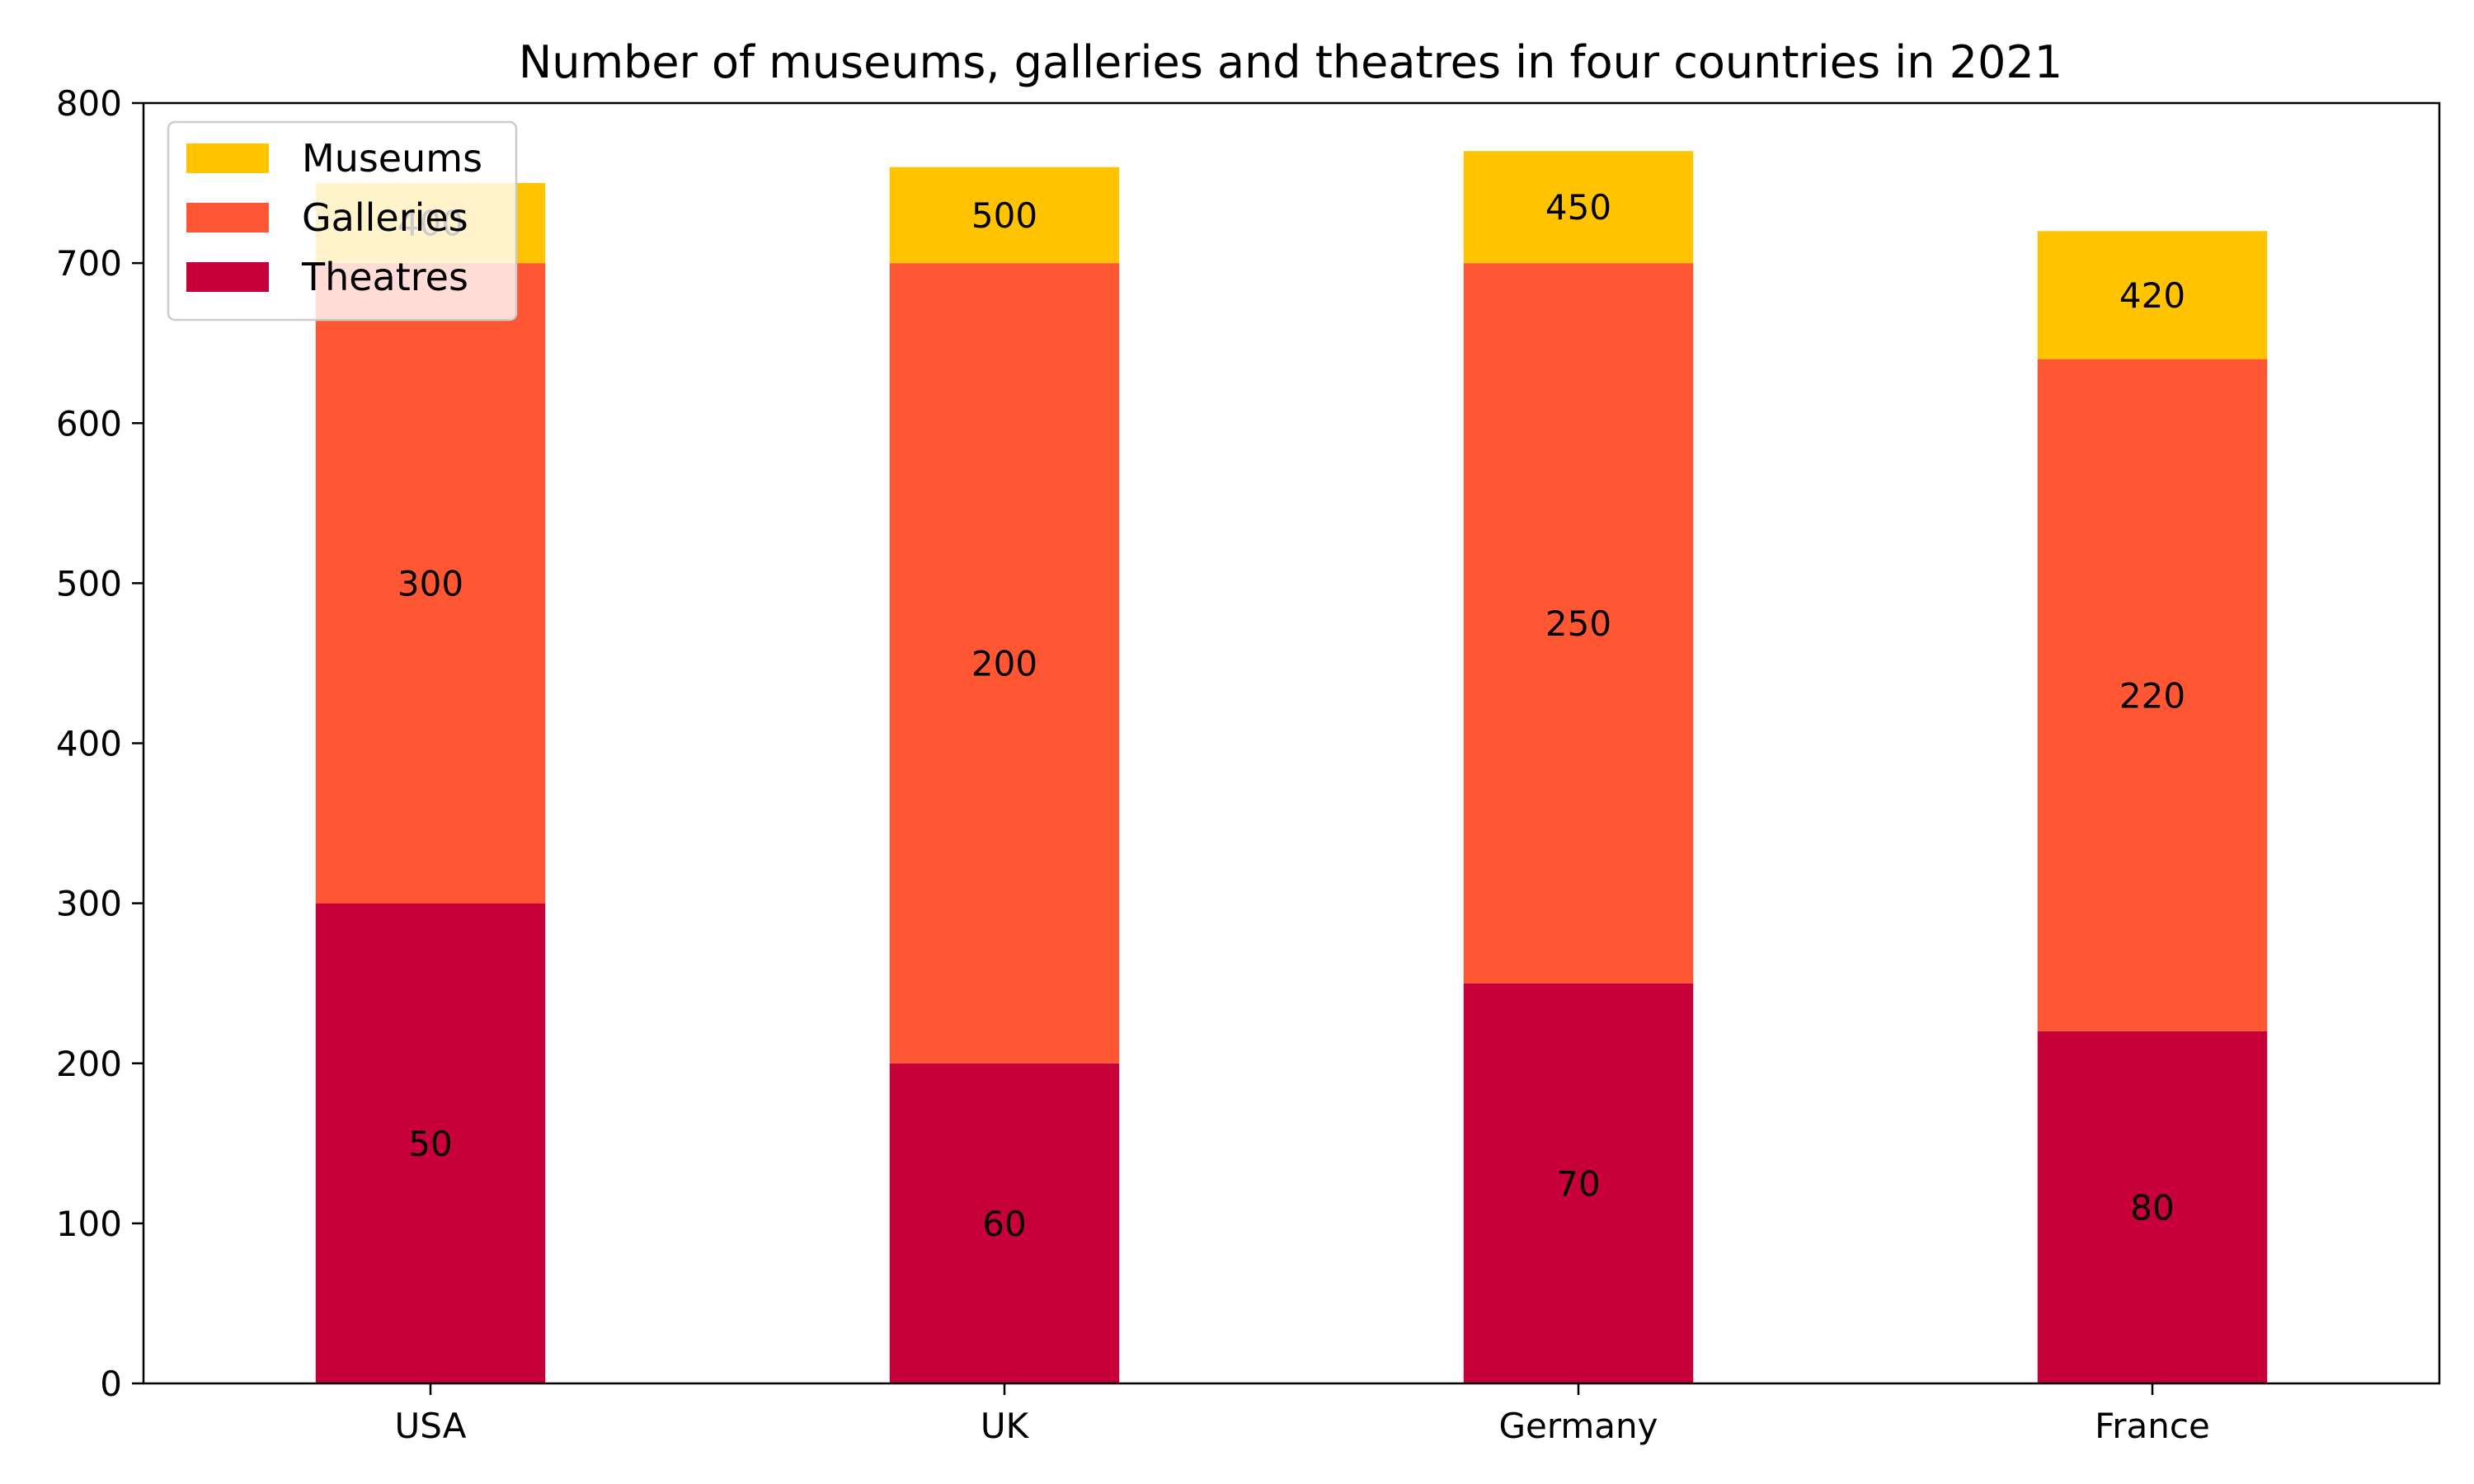 The image size is (2474, 1484). What do you see at coordinates (2152, 1426) in the screenshot?
I see `x-tick-label-france: France` at bounding box center [2152, 1426].